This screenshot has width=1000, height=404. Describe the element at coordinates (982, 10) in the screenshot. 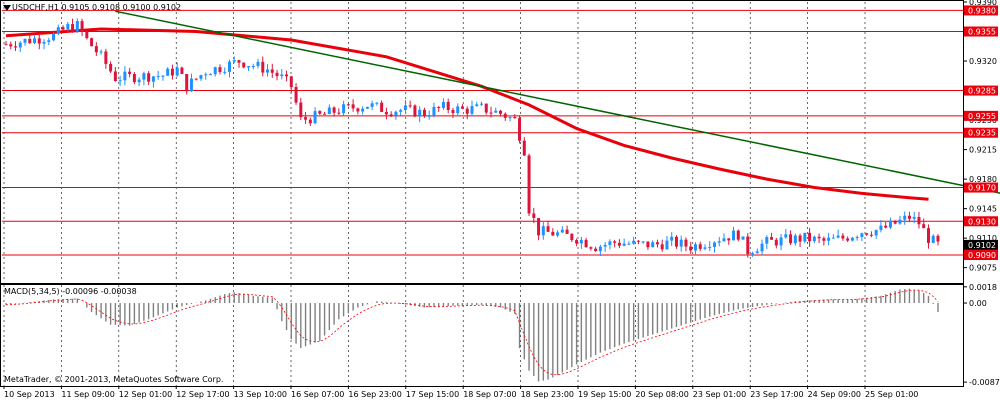

I see `level-price-label: 0.9380` at that location.